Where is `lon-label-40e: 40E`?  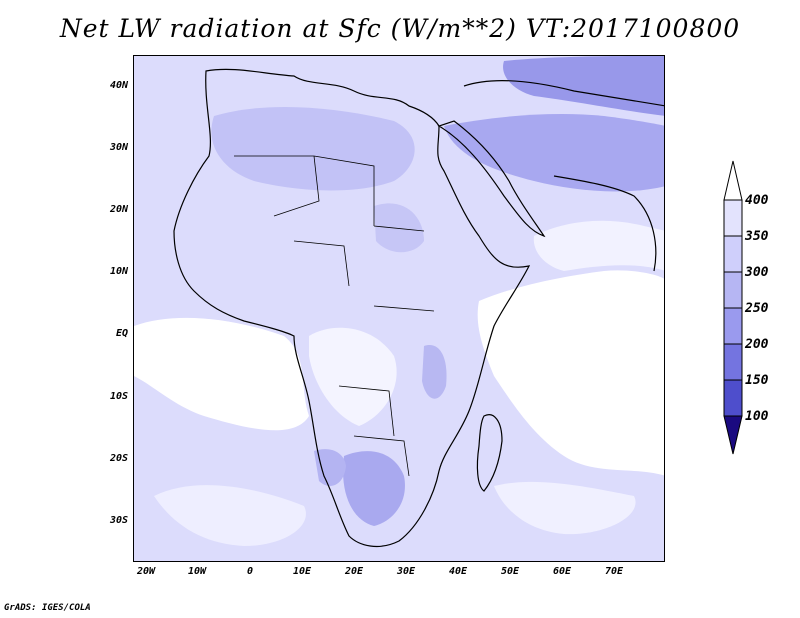 lon-label-40e: 40E is located at coordinates (458, 571).